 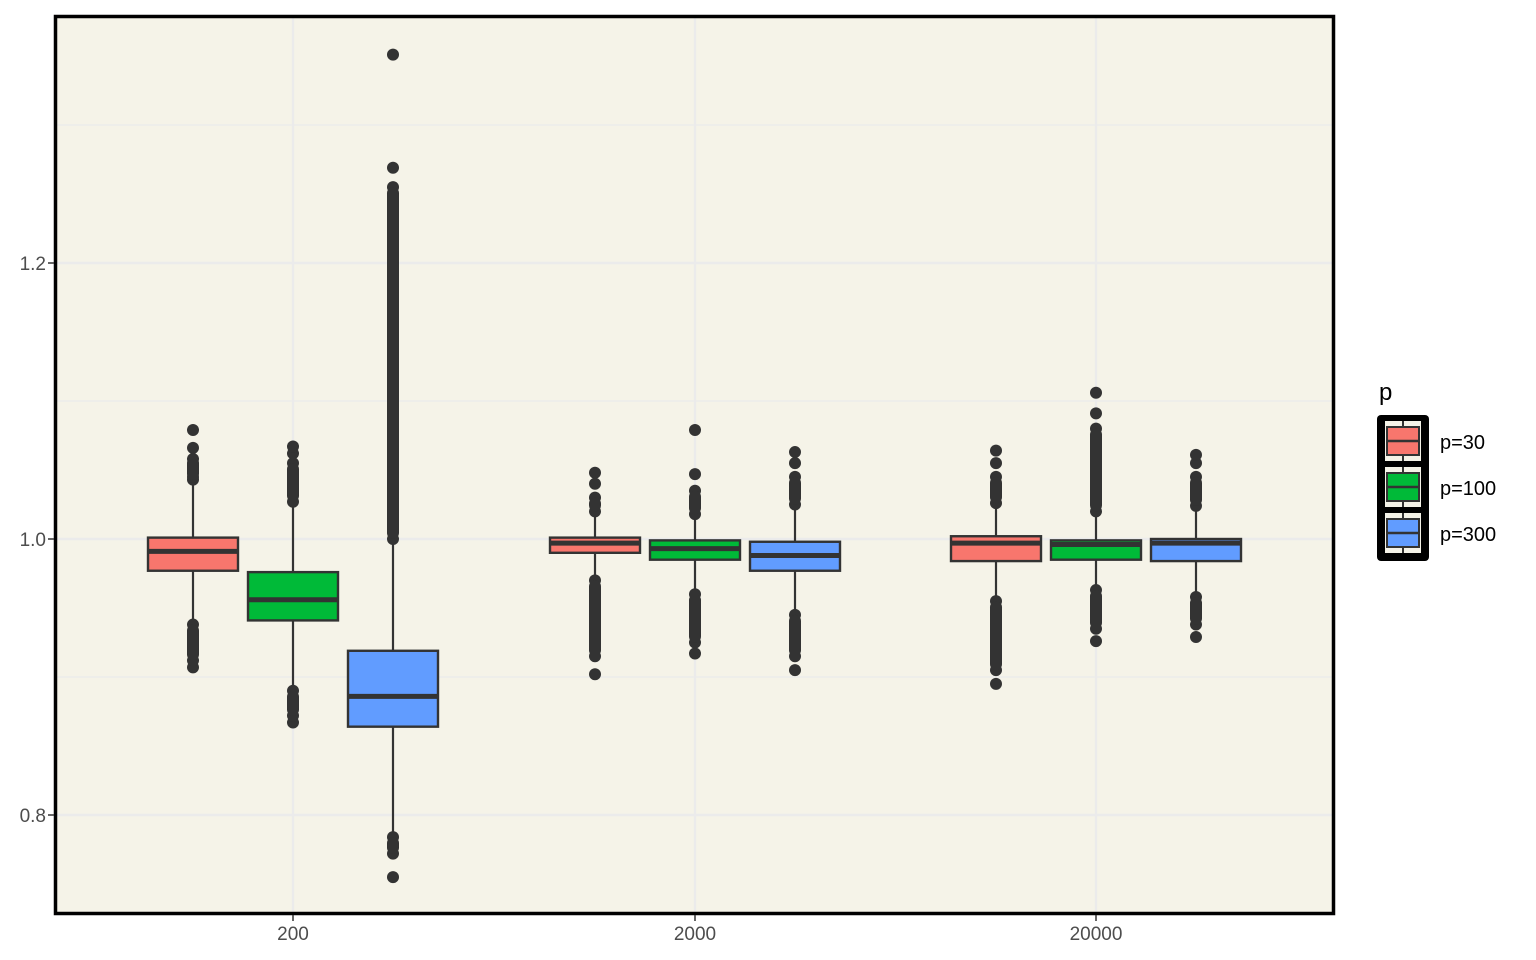 I want to click on x-axis: 200 2000 20000, so click(x=699, y=930).